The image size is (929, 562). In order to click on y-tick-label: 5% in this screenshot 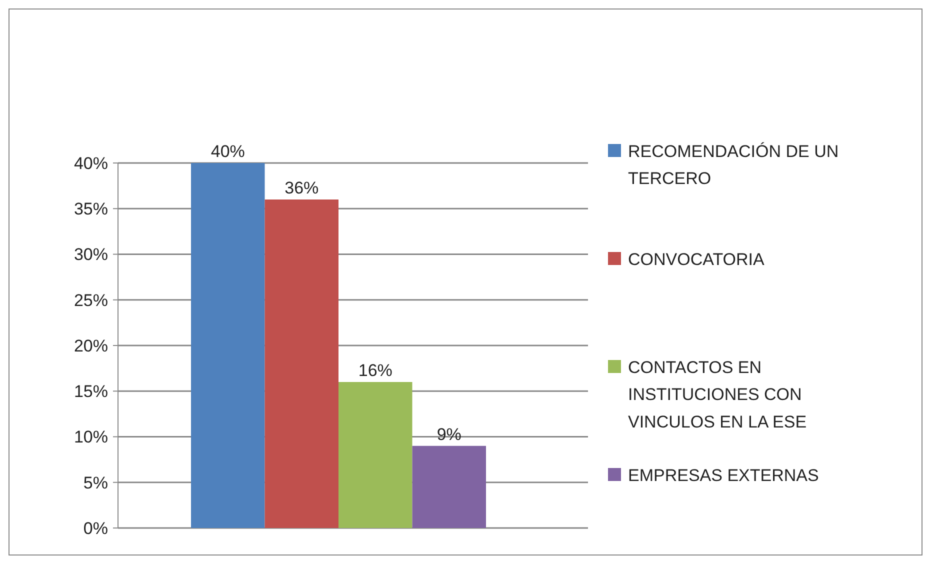, I will do `click(95, 482)`.